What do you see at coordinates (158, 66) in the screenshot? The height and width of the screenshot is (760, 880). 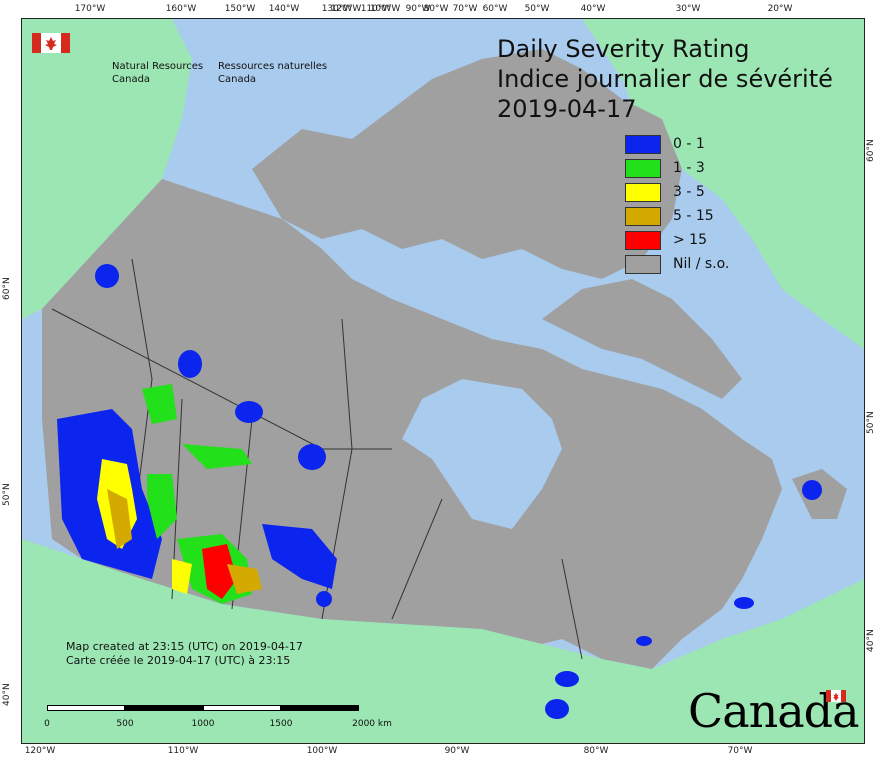 I see `agency-en-line1: Natural Resources` at bounding box center [158, 66].